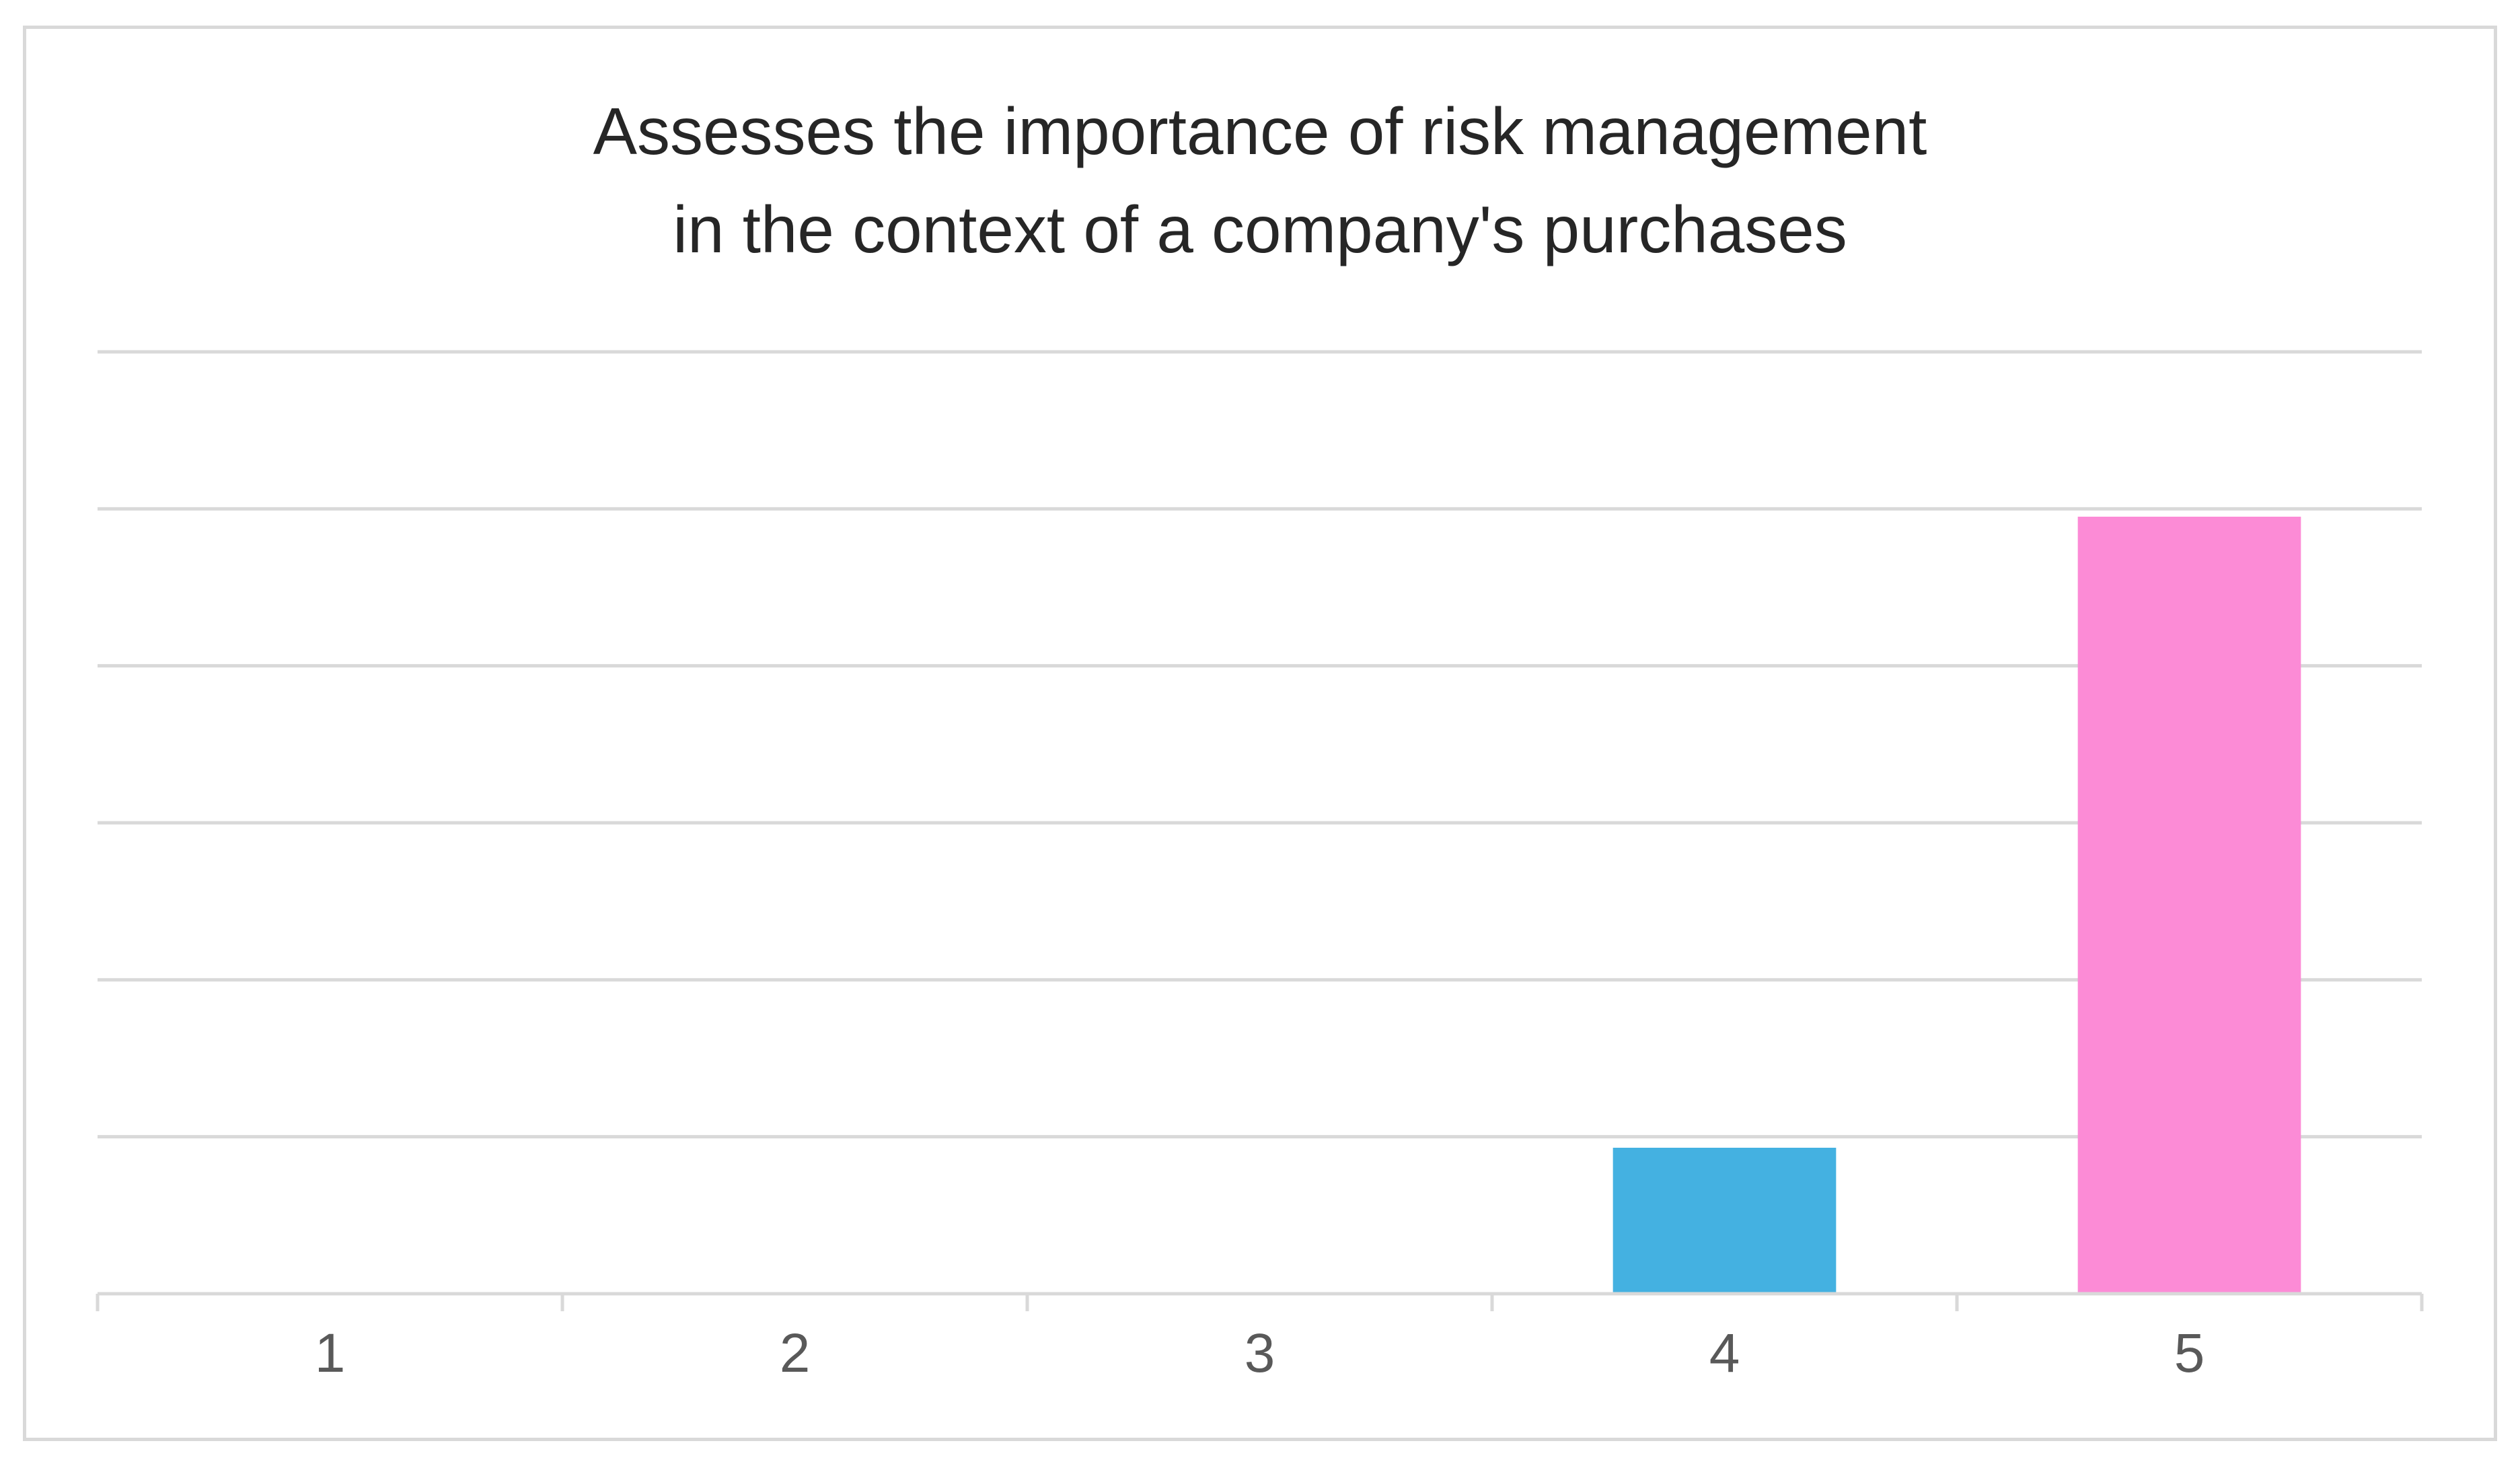  I want to click on x-tick-label-1: 1, so click(331, 1353).